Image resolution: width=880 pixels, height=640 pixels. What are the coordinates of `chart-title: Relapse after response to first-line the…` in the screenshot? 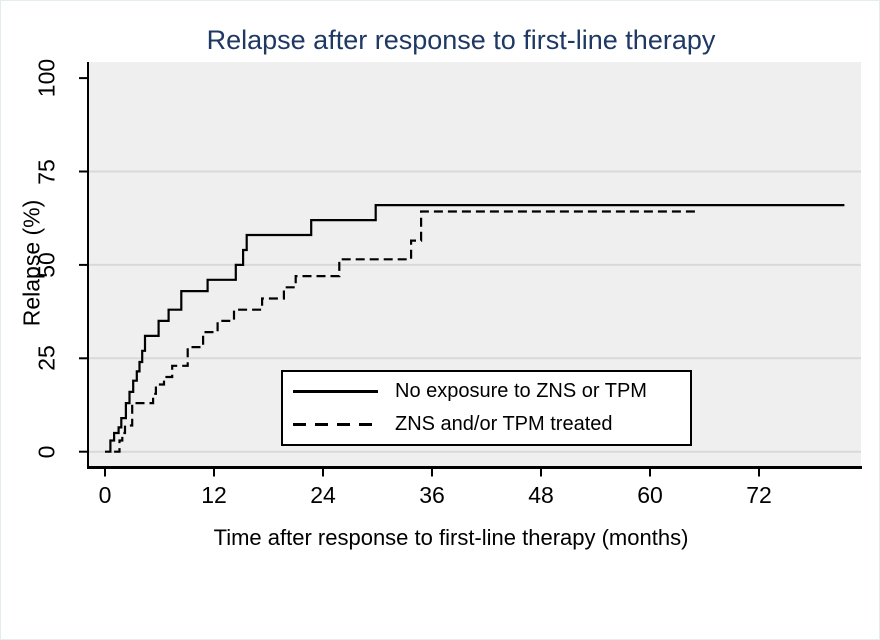 It's located at (461, 40).